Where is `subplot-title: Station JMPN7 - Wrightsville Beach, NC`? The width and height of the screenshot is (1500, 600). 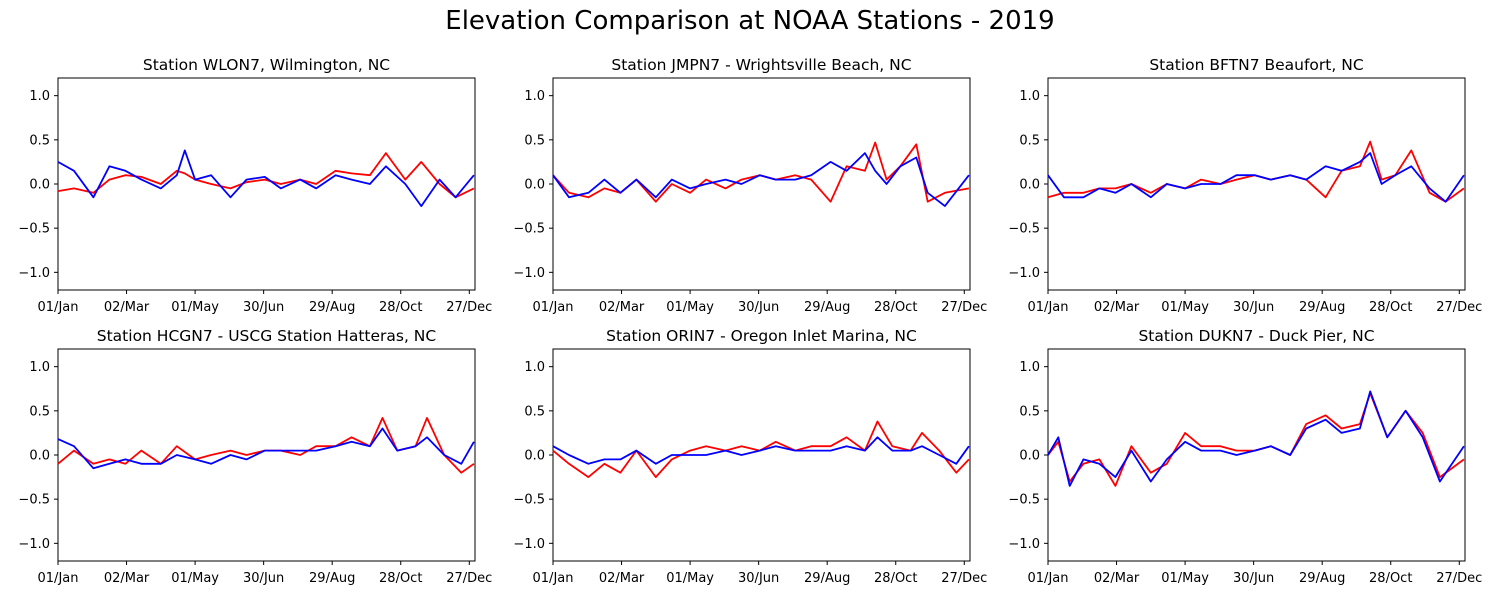
subplot-title: Station JMPN7 - Wrightsville Beach, NC is located at coordinates (761, 65).